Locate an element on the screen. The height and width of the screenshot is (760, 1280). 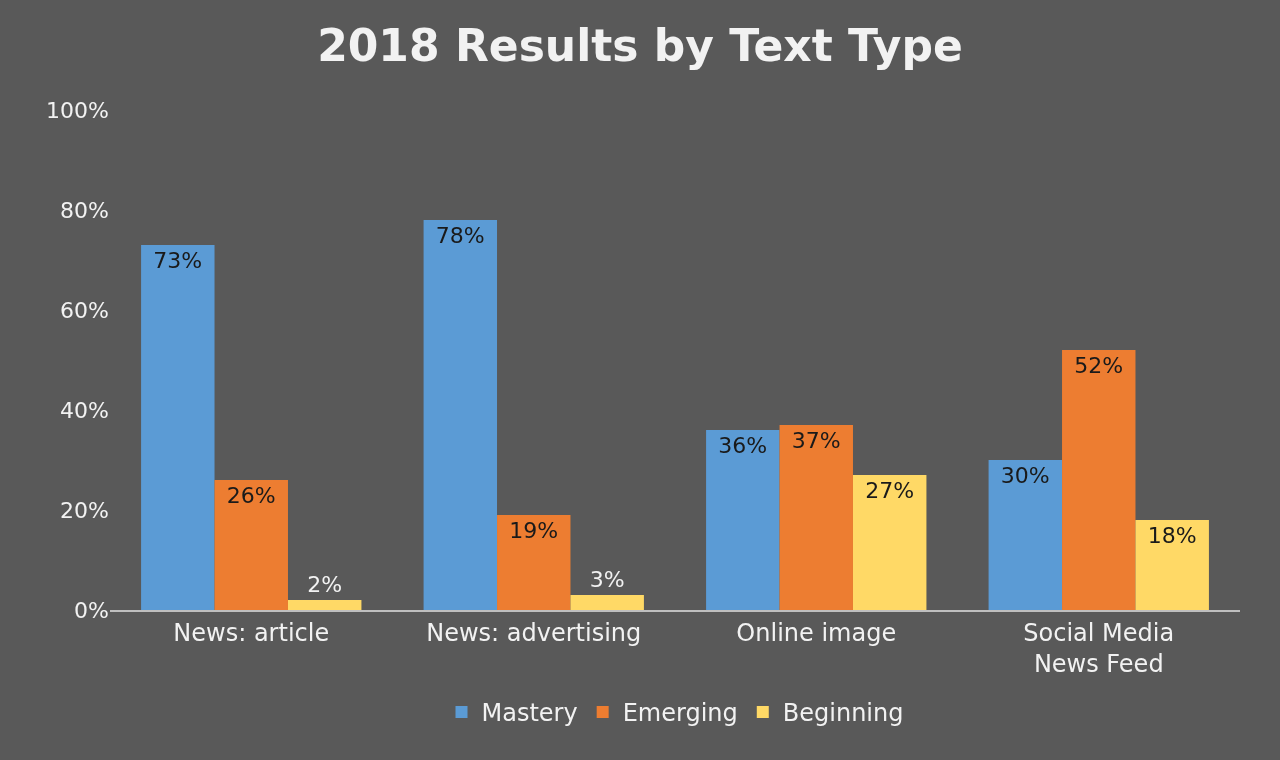
legend-label: Emerging is located at coordinates (680, 713).